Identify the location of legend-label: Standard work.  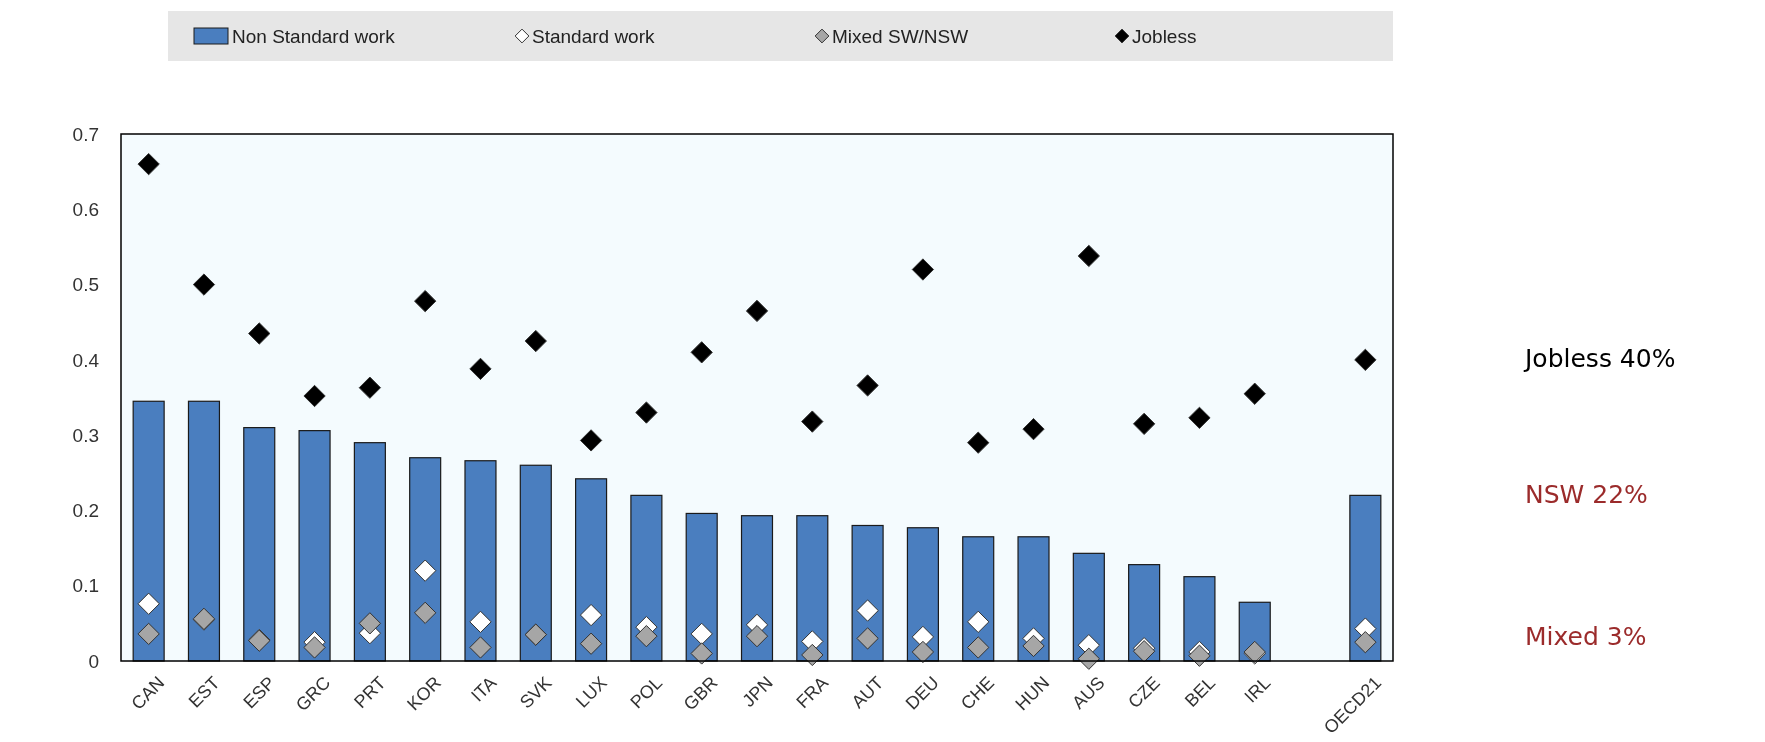
(594, 36).